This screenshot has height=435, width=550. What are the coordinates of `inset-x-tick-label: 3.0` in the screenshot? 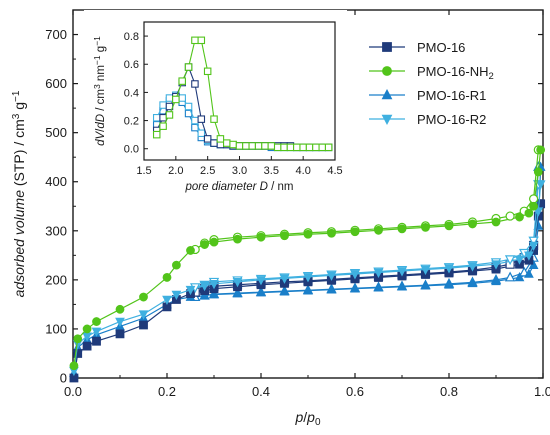 It's located at (239, 171).